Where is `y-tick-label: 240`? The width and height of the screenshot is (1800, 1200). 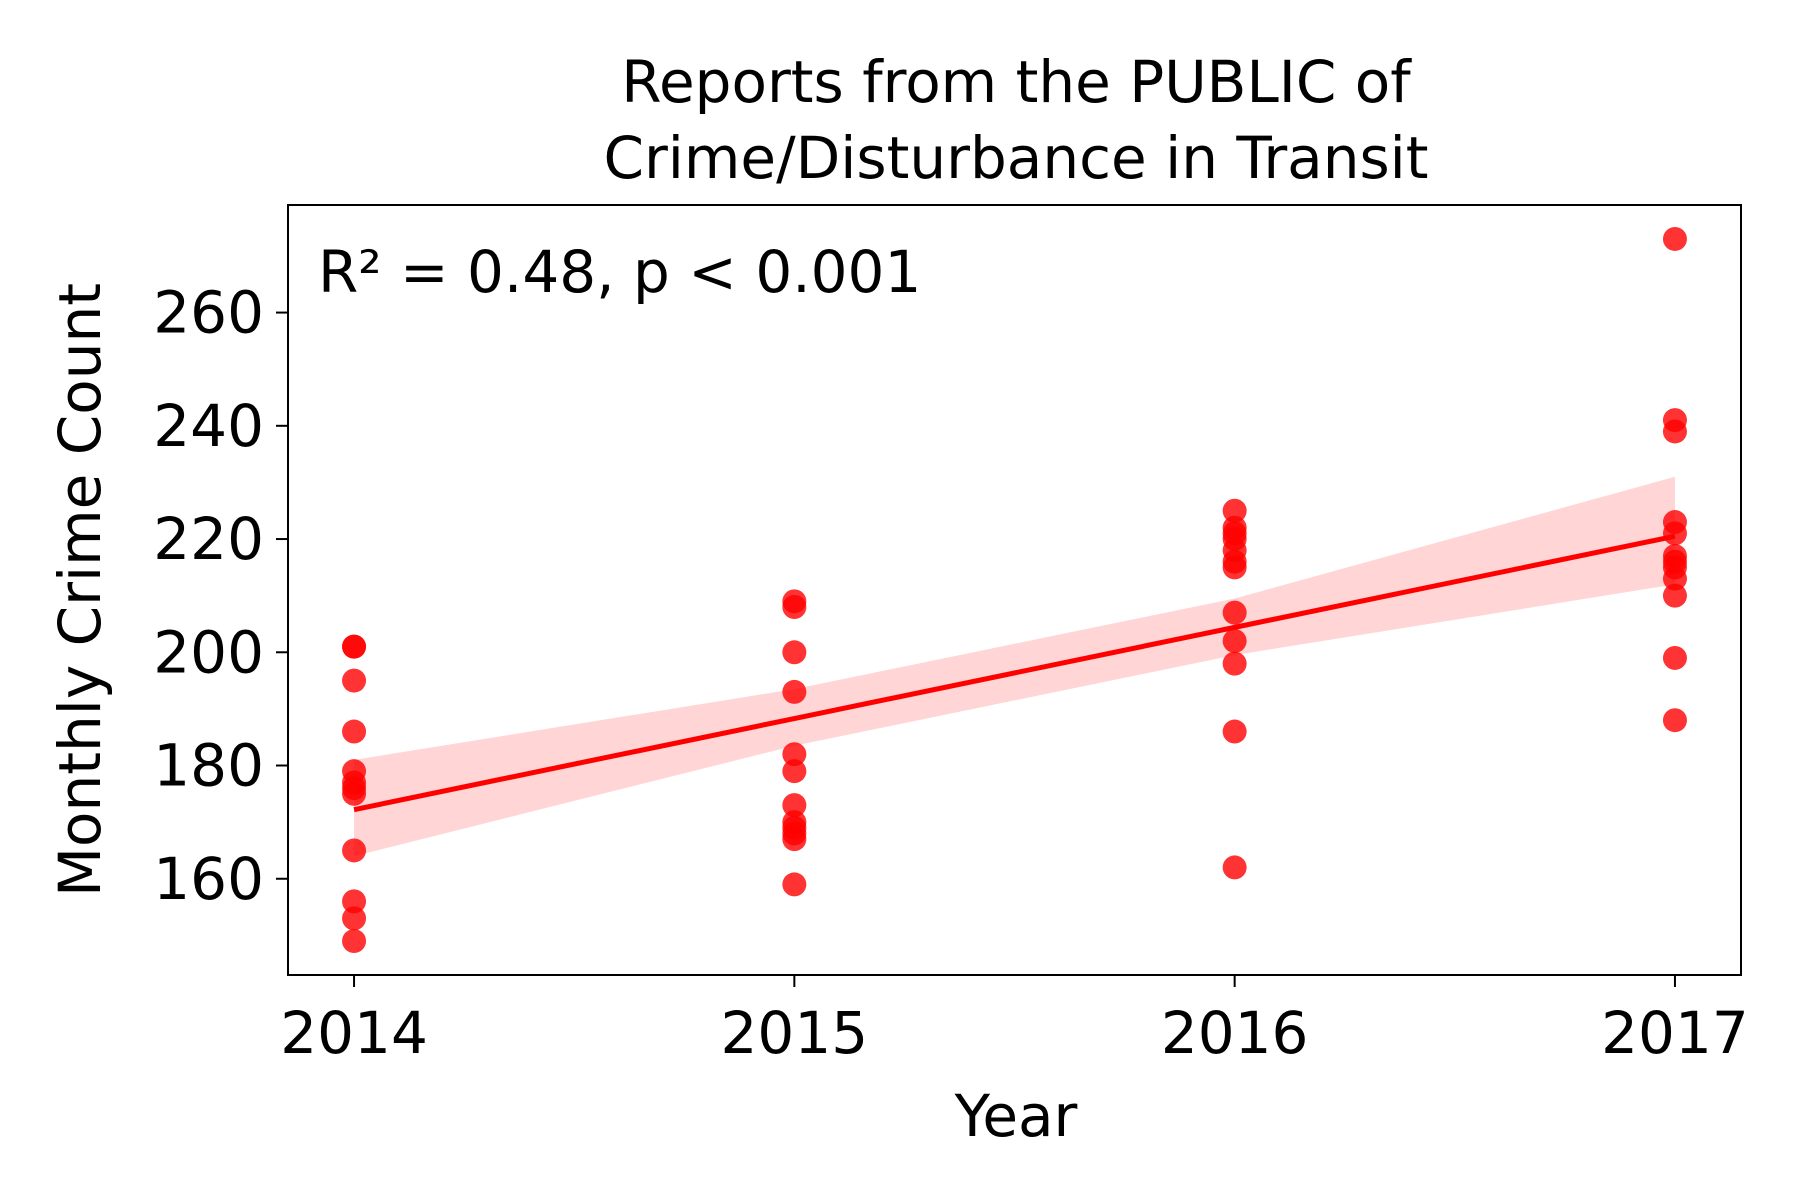
y-tick-label: 240 is located at coordinates (208, 426).